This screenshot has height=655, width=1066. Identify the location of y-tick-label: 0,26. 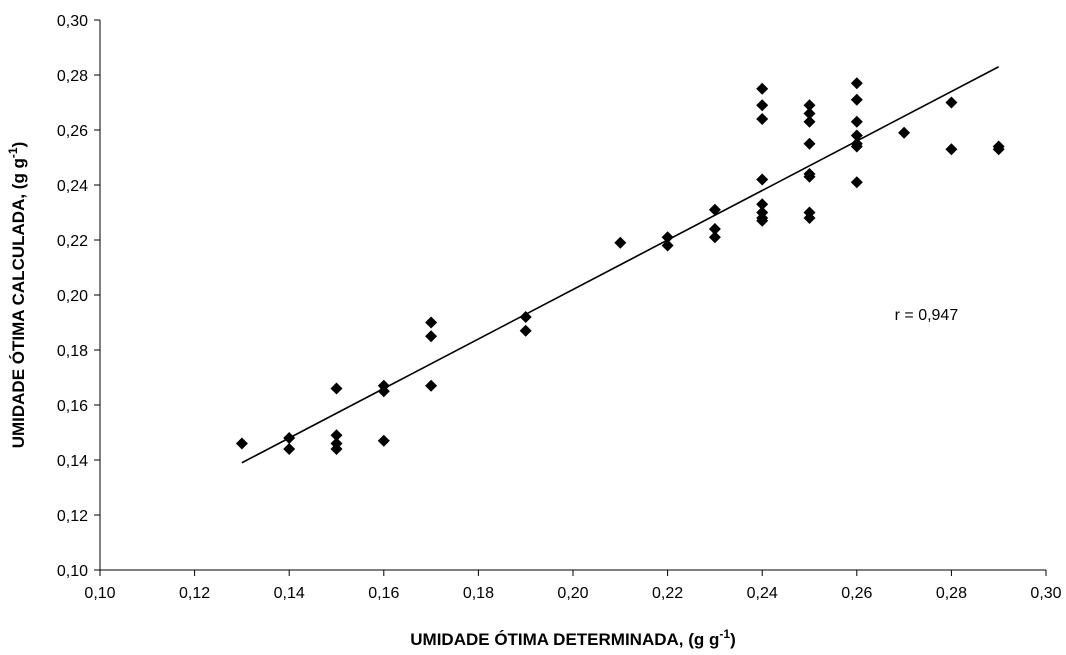
(72, 131).